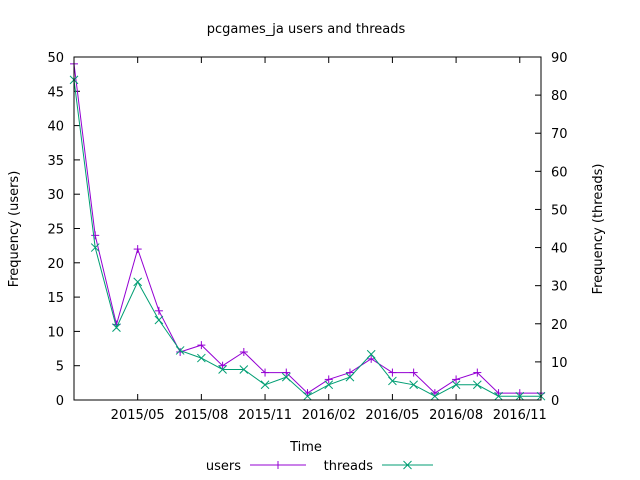 The height and width of the screenshot is (480, 640). I want to click on y-left-tick-label: 10, so click(55, 332).